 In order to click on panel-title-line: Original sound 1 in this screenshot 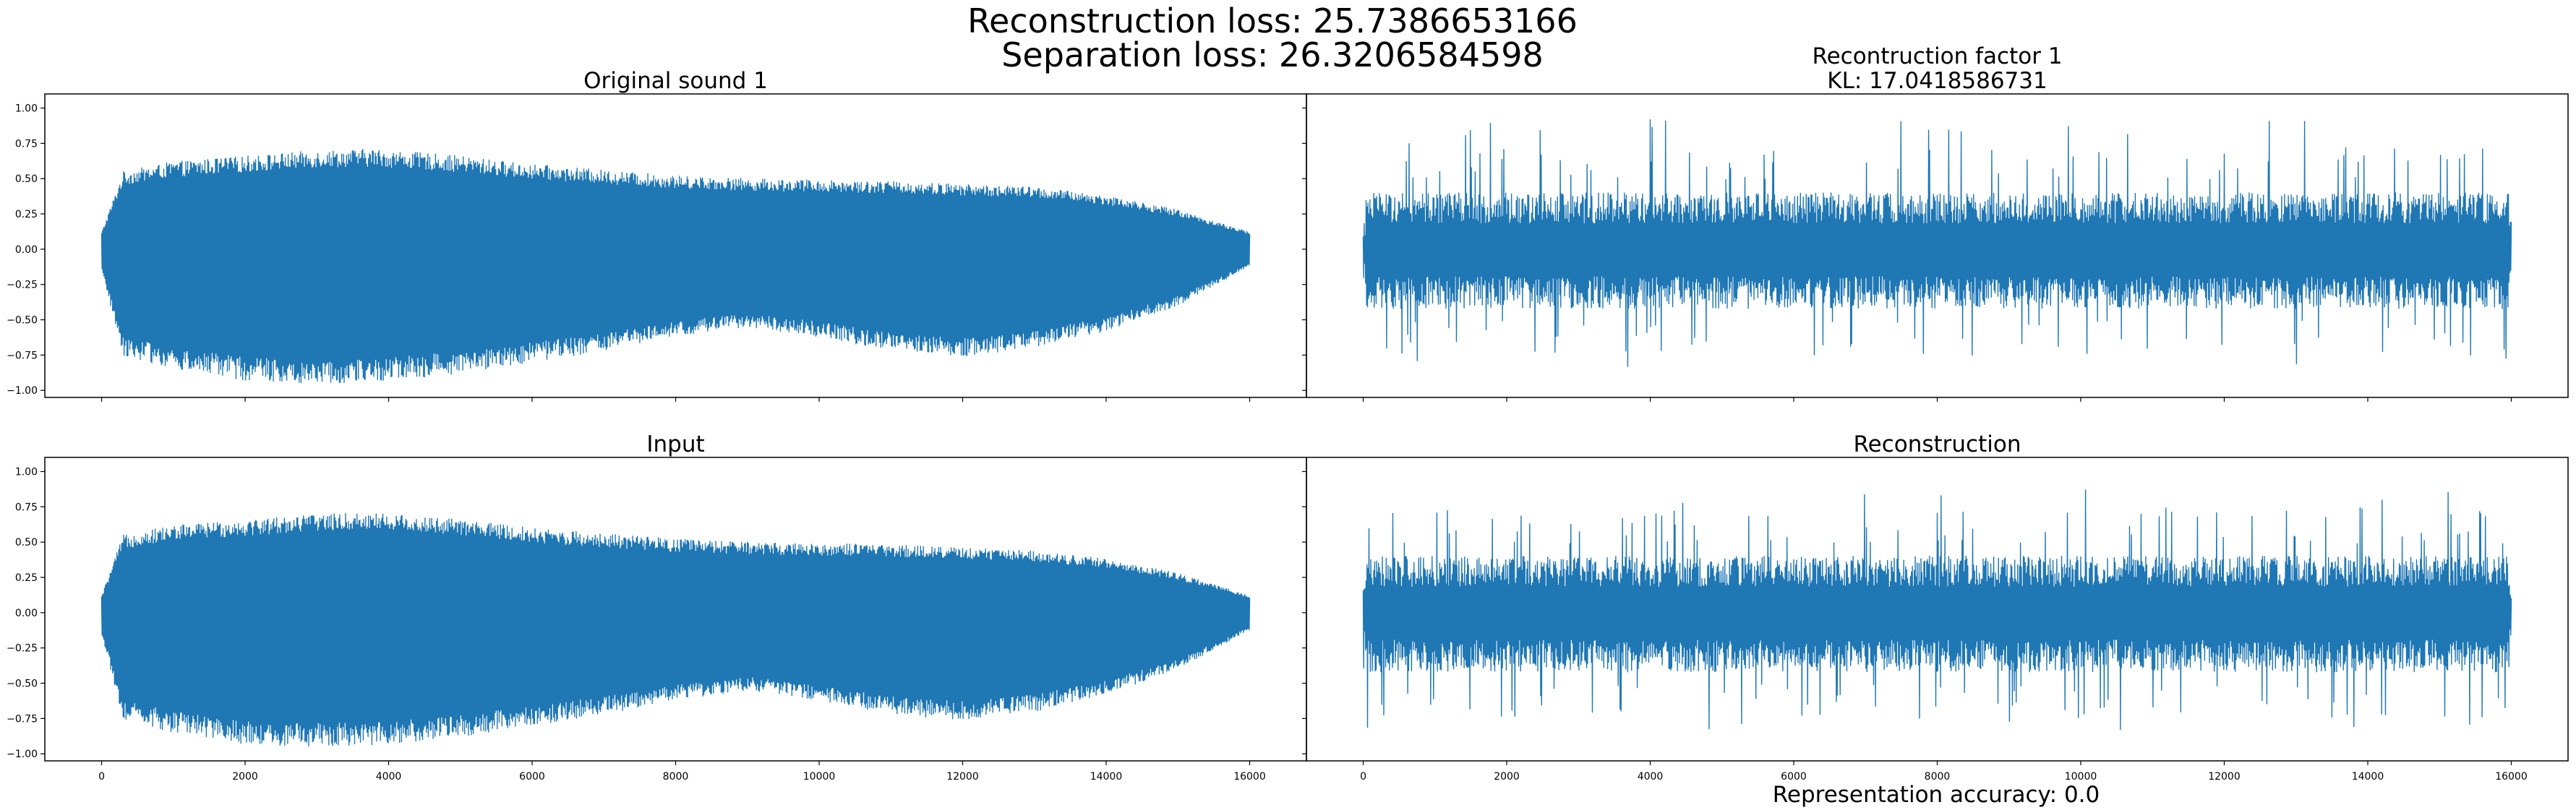, I will do `click(675, 81)`.